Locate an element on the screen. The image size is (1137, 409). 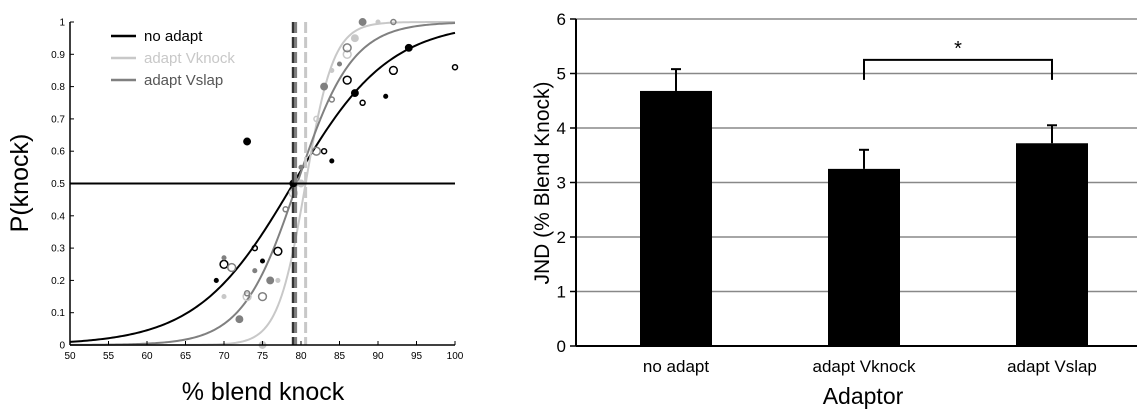
left-x-tick-labels: 50 55 60 65 70 75 80 85 90 95 100 is located at coordinates (264, 351).